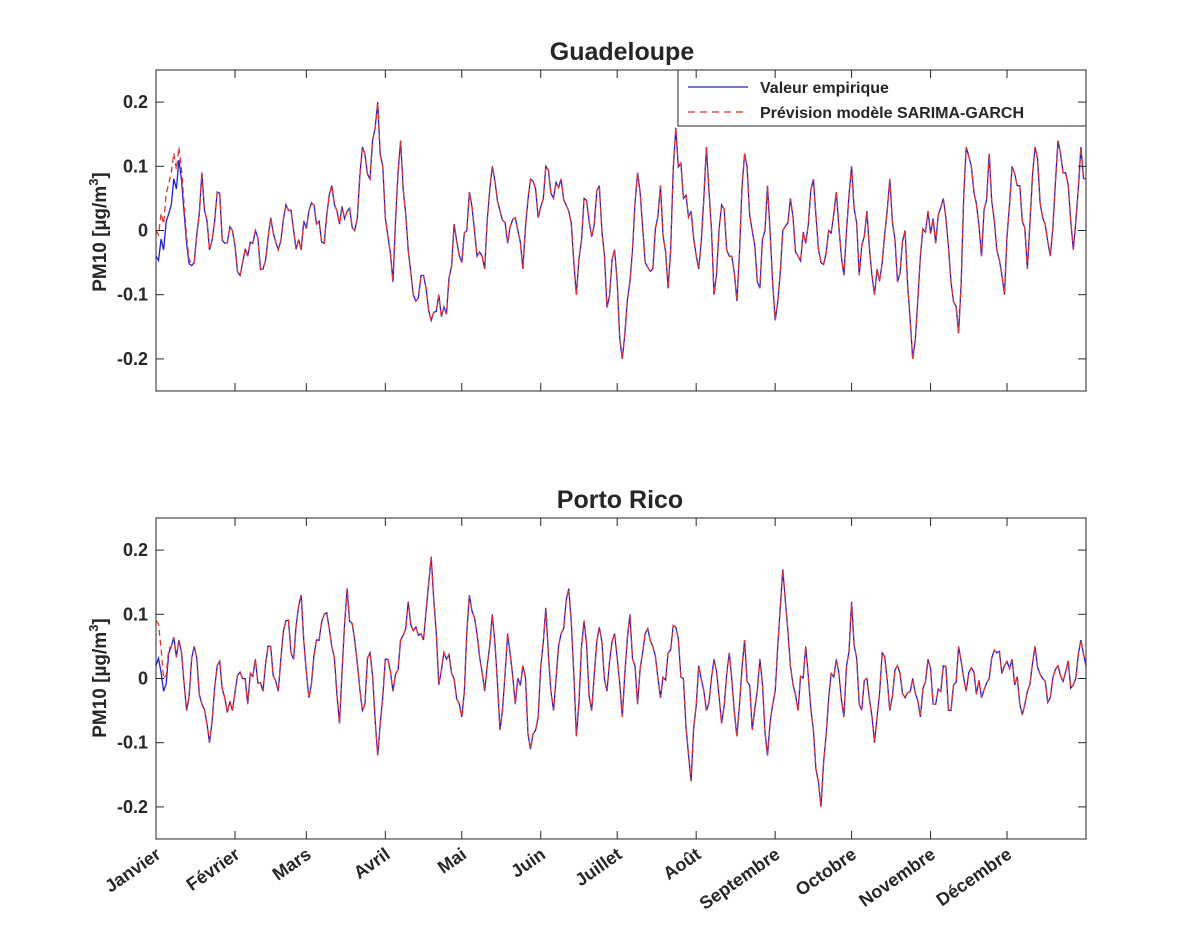  Describe the element at coordinates (681, 864) in the screenshot. I see `x-tick-label: Août` at that location.